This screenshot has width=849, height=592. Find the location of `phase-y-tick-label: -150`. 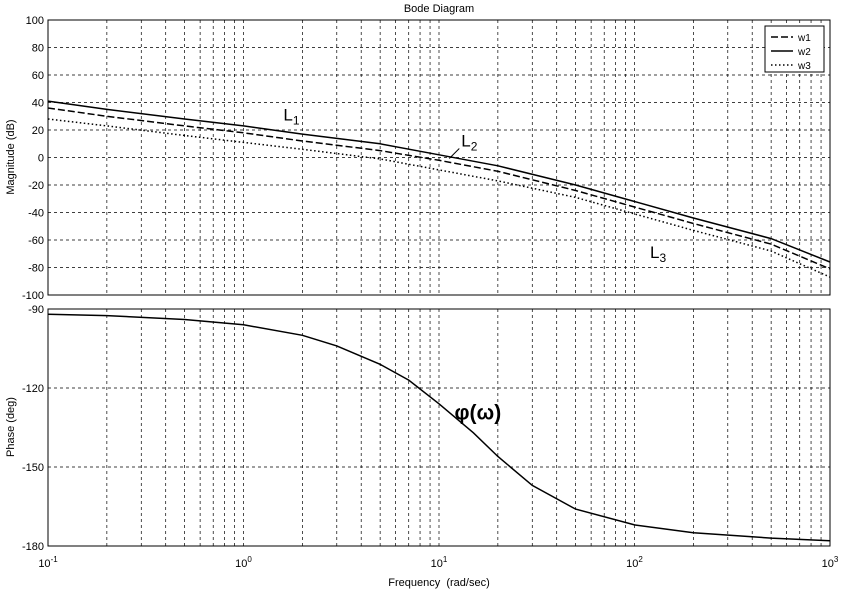

phase-y-tick-label: -150 is located at coordinates (33, 468).